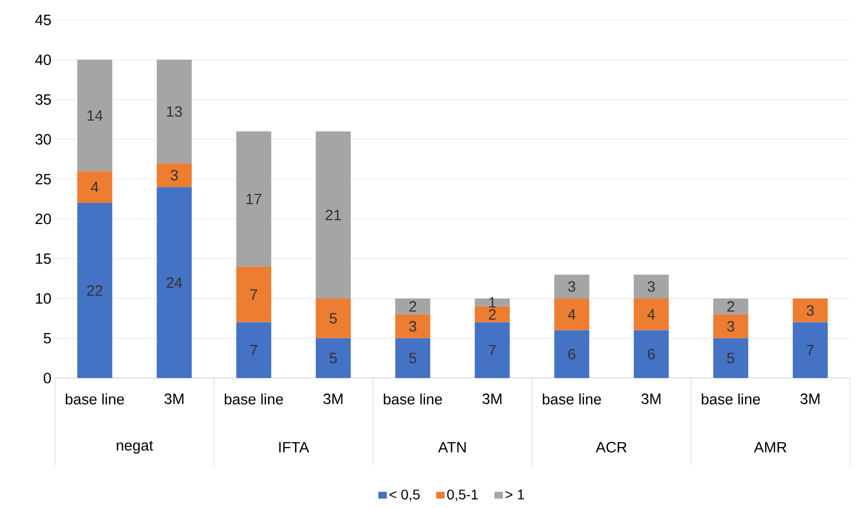  I want to click on text: IFTA, so click(294, 447).